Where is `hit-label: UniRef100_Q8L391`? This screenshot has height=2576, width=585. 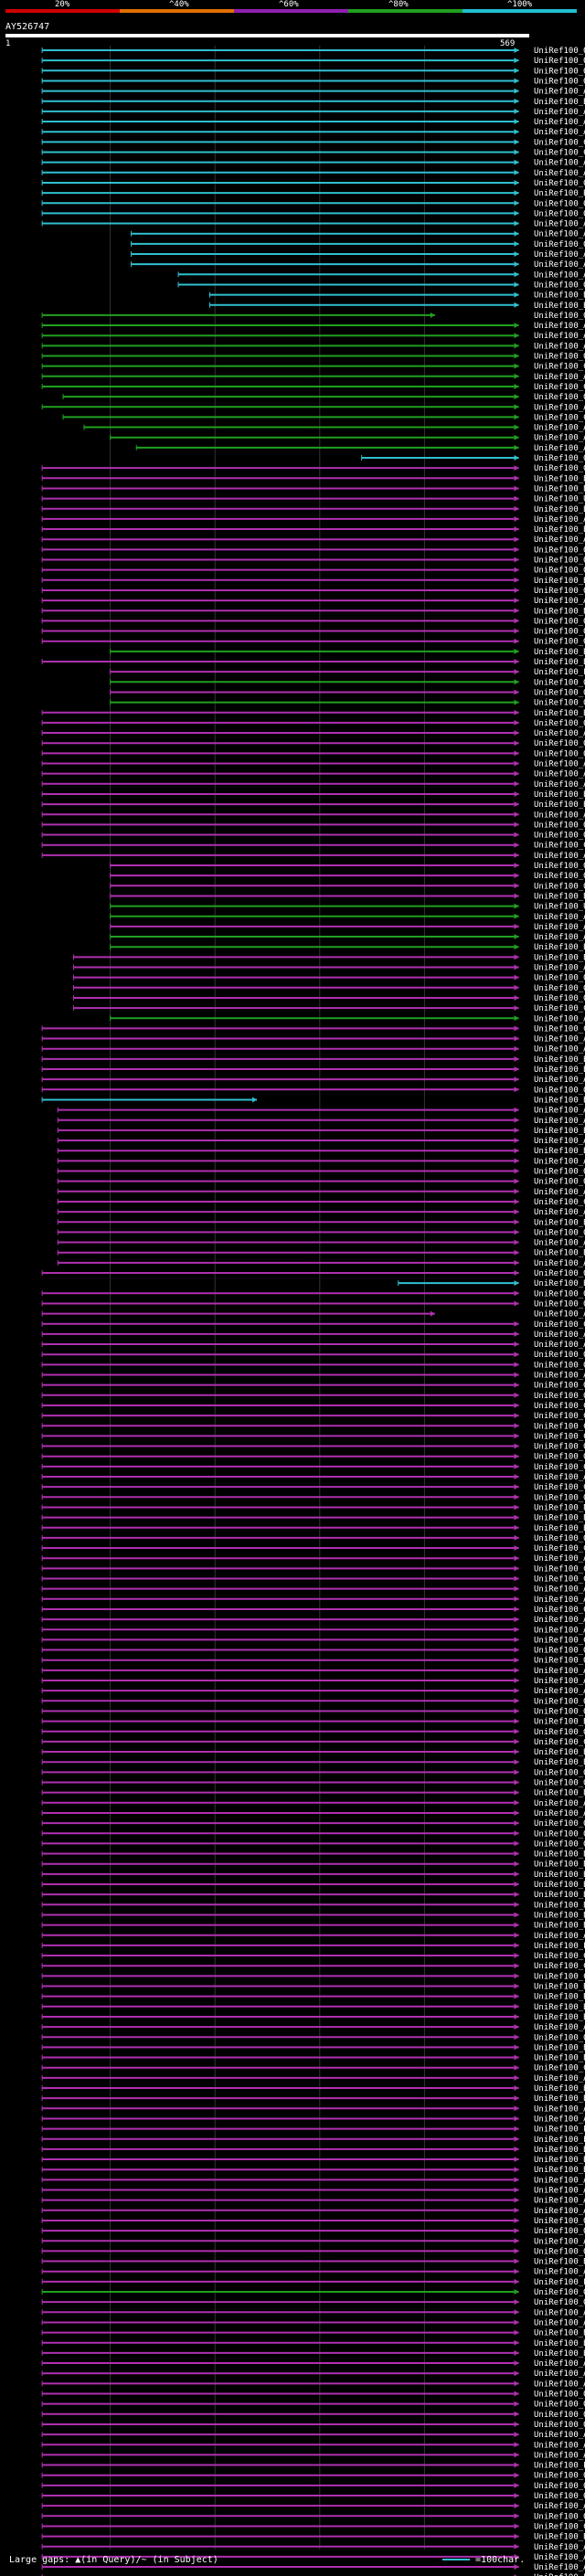 hit-label: UniRef100_Q8L391 is located at coordinates (560, 2516).